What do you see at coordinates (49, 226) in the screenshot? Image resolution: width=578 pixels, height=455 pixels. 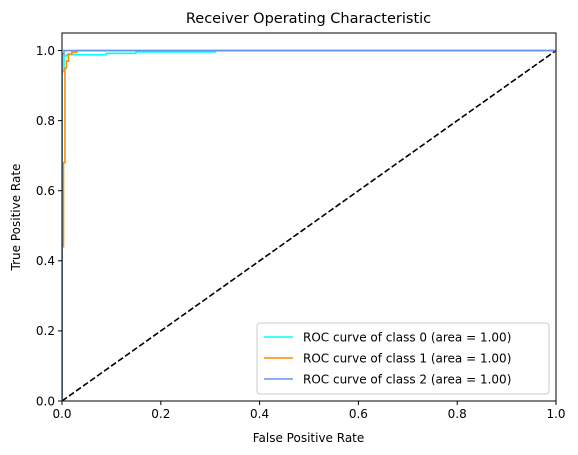 I see `y-axis-ticks: 0.0 0.2 0.4 0.6 0.8 1.0` at bounding box center [49, 226].